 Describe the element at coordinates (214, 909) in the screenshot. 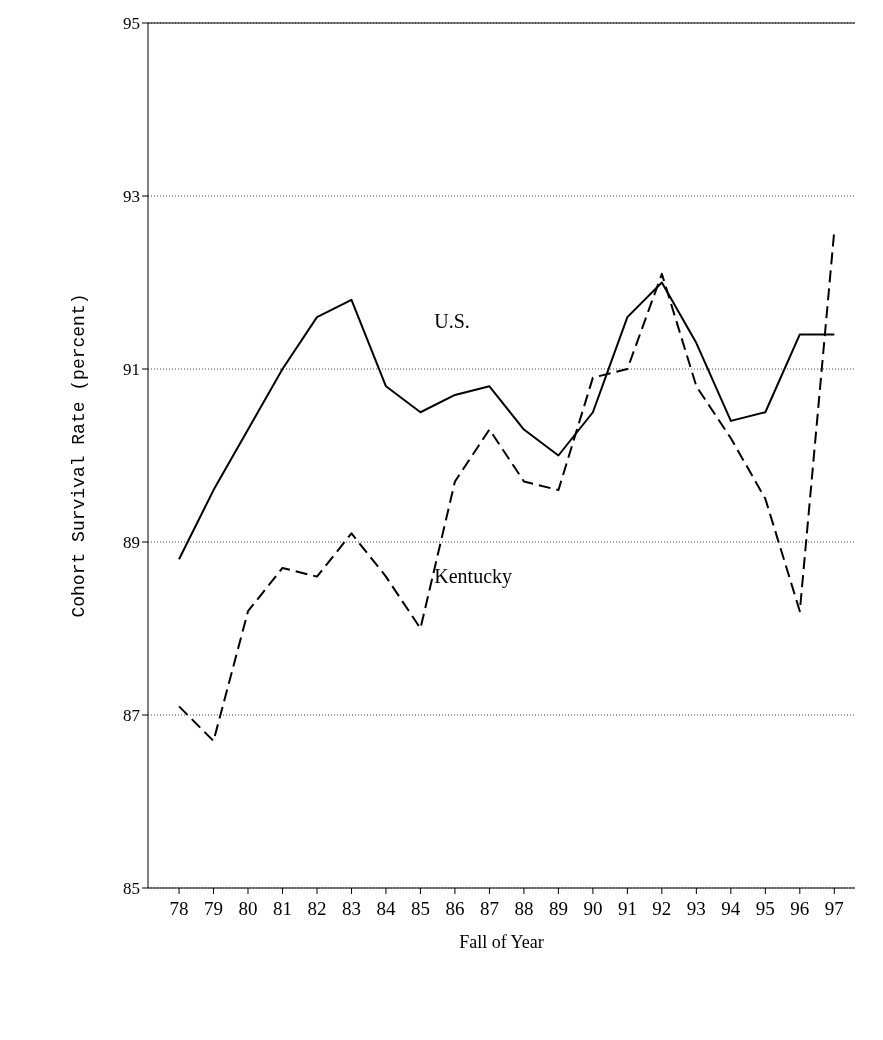

I see `x-tick-label: 79` at that location.